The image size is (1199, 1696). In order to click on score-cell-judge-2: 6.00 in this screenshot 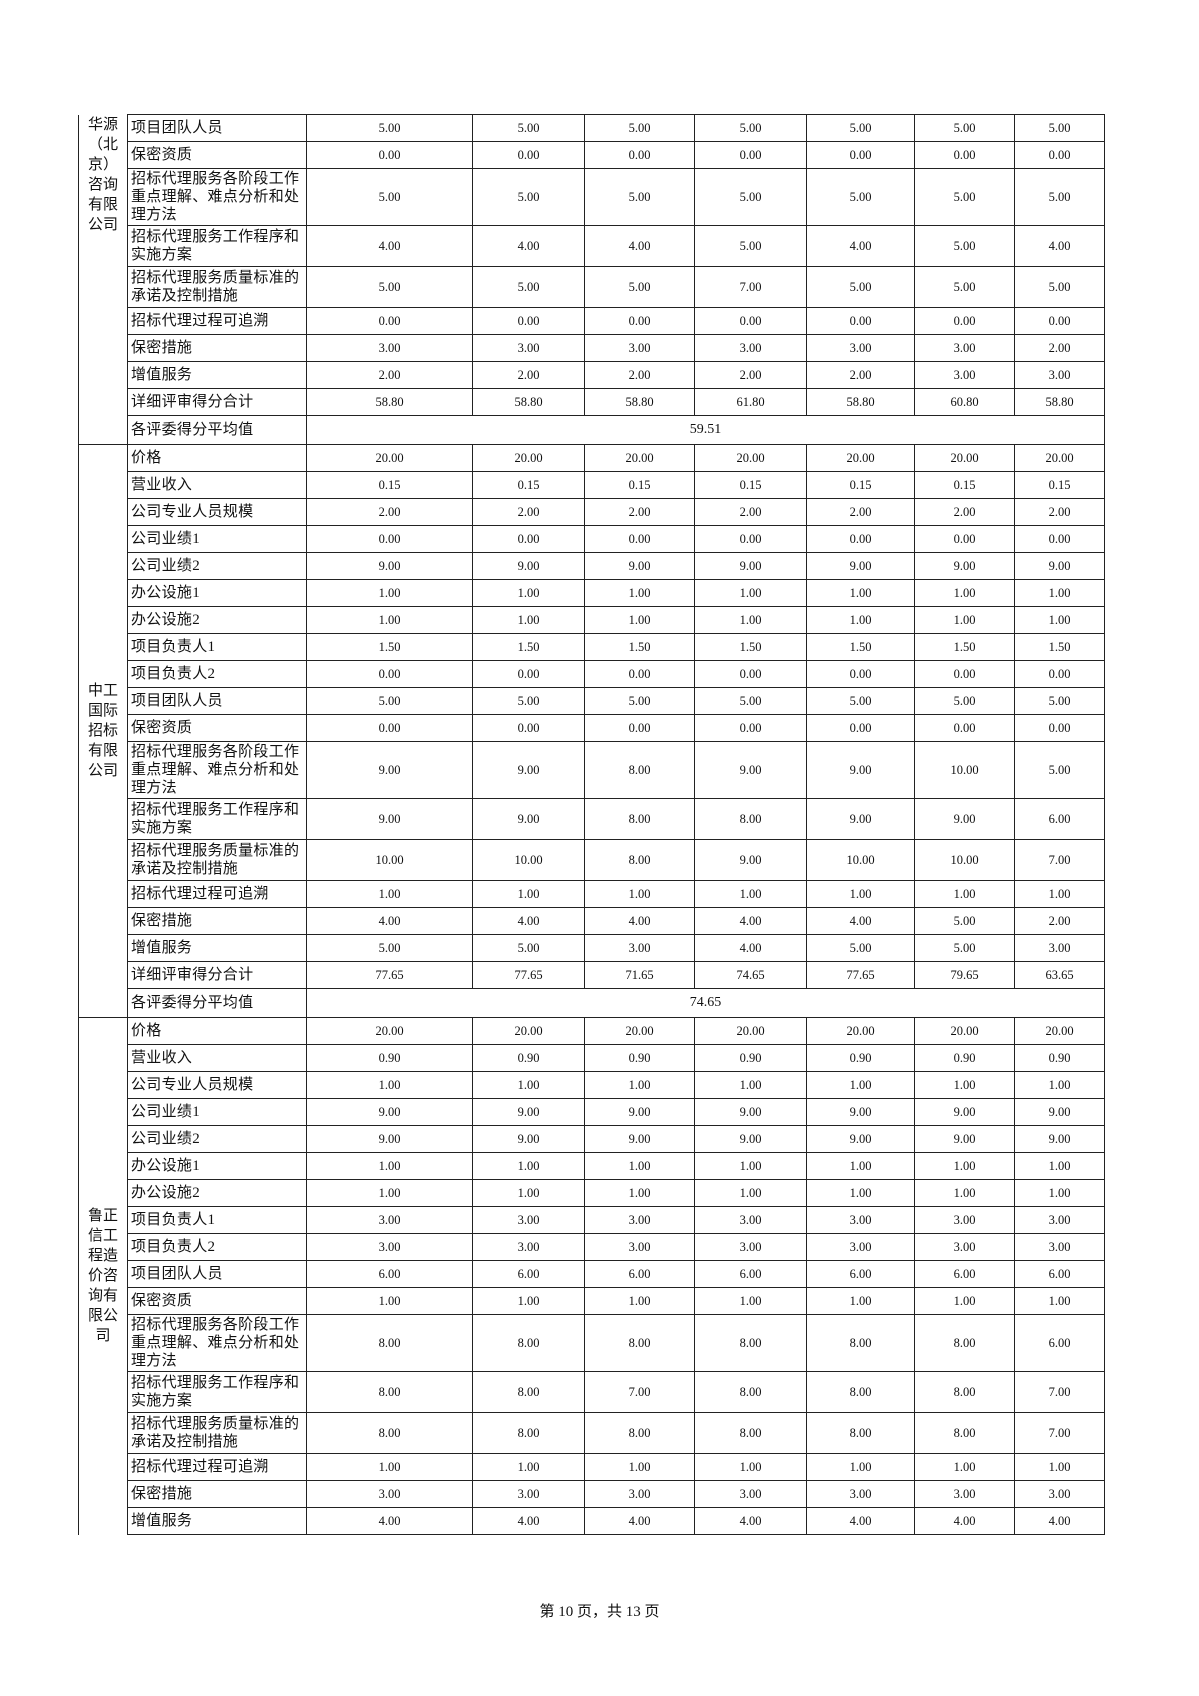, I will do `click(528, 1274)`.